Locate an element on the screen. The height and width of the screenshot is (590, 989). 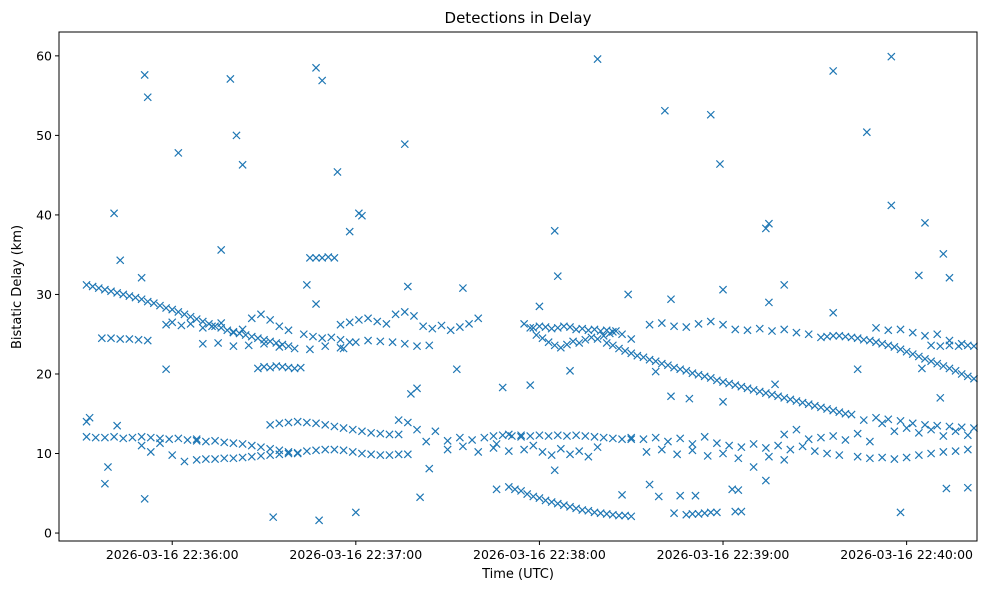
y-tick-label: 50 is located at coordinates (44, 135).